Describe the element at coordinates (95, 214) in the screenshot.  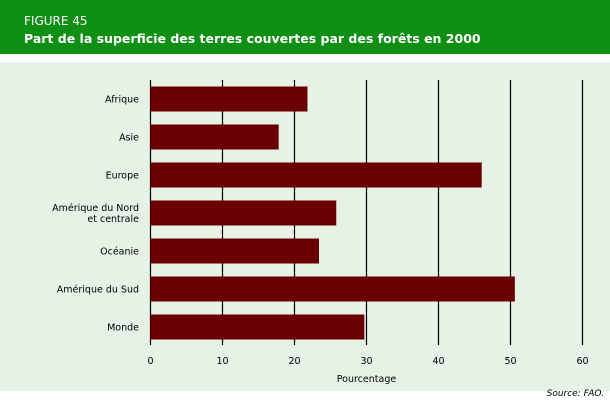
I see `category-label: Amérique du Nord et centrale` at that location.